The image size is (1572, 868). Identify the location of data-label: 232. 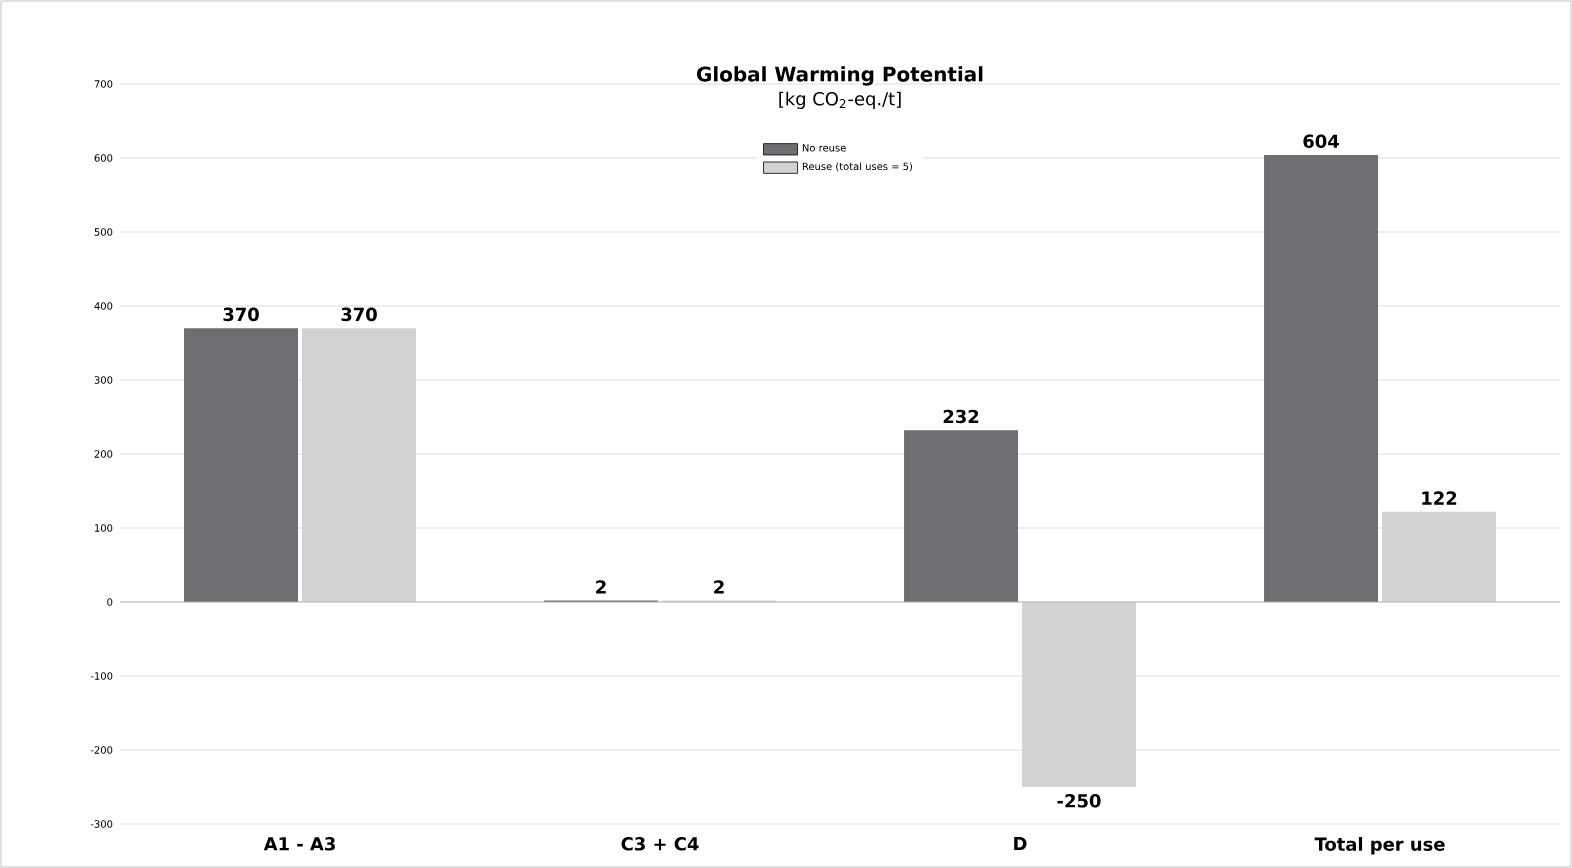
(961, 416).